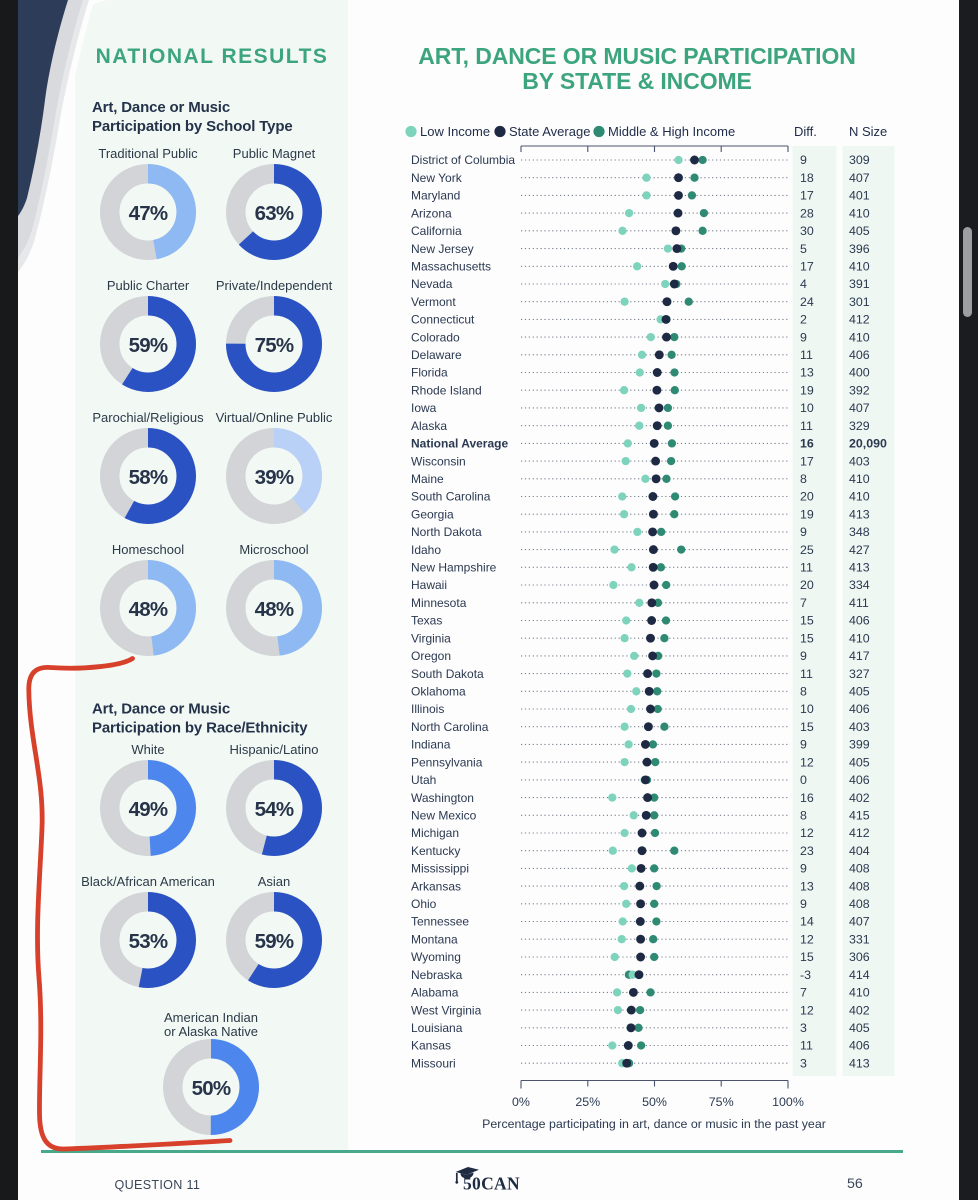 The height and width of the screenshot is (1200, 978). I want to click on svg-text: Georgia, so click(432, 514).